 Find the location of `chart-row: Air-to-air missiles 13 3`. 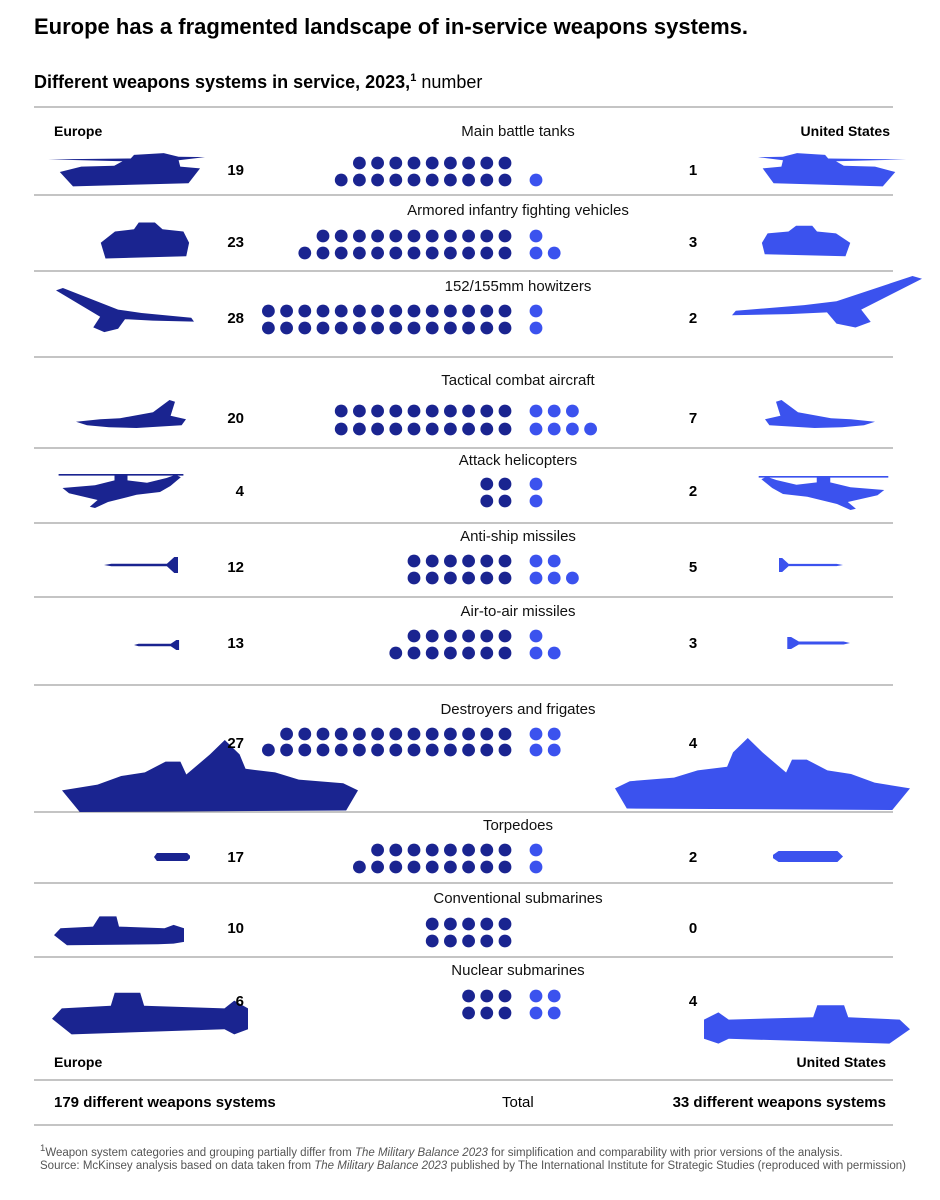

chart-row: Air-to-air missiles 13 3 is located at coordinates (462, 631).